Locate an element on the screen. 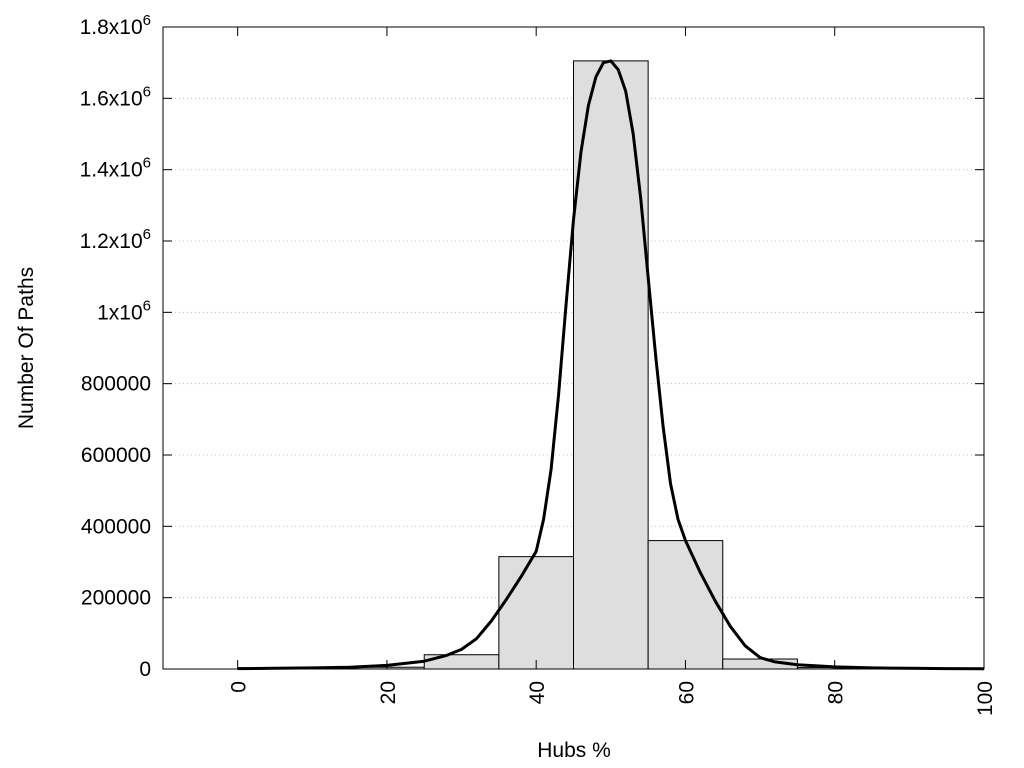 Image resolution: width=1024 pixels, height=768 pixels. x-tick-label: 40 is located at coordinates (537, 692).